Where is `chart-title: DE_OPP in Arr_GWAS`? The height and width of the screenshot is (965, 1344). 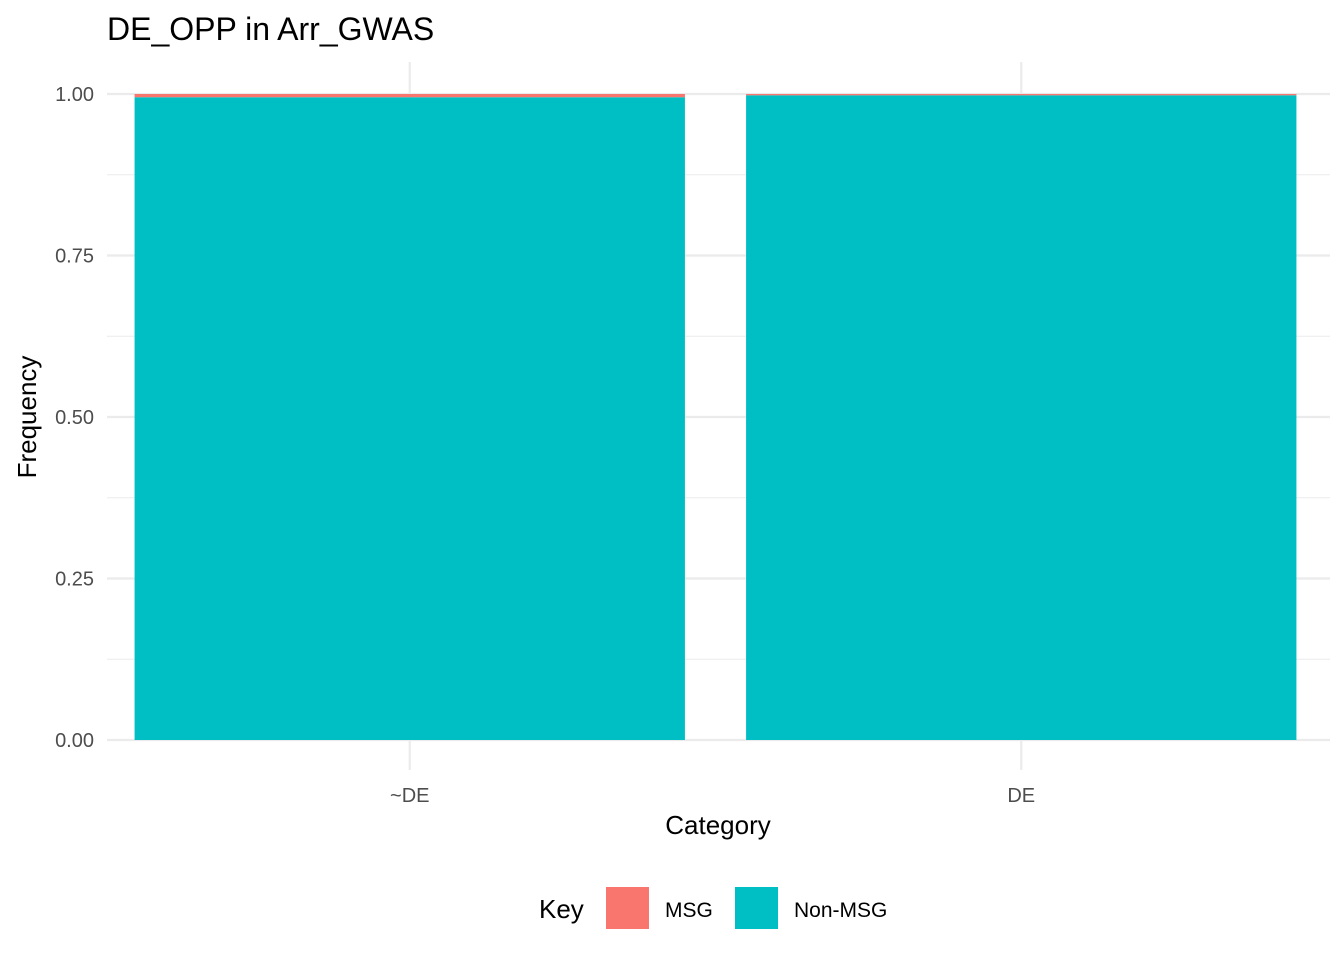 chart-title: DE_OPP in Arr_GWAS is located at coordinates (270, 29).